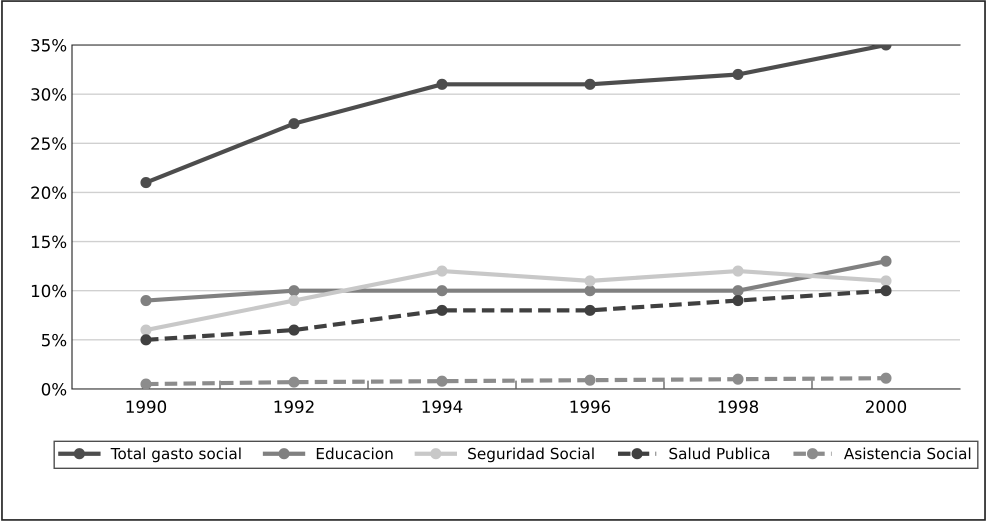 This screenshot has width=987, height=521. Describe the element at coordinates (48, 94) in the screenshot. I see `y-tick-label: 30%` at that location.